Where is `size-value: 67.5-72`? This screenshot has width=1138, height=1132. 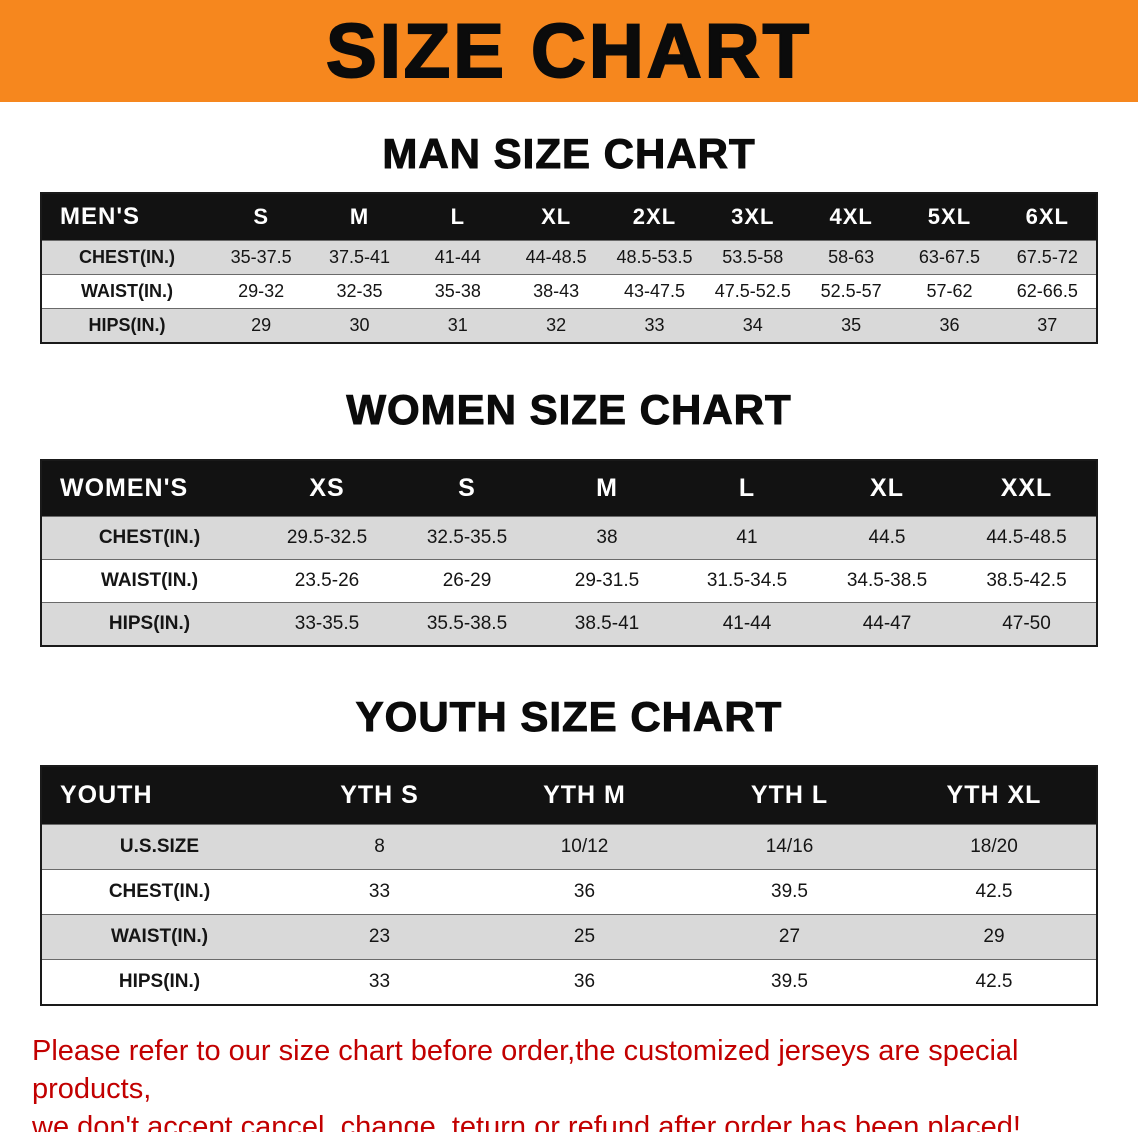
size-value: 67.5-72 is located at coordinates (1047, 257).